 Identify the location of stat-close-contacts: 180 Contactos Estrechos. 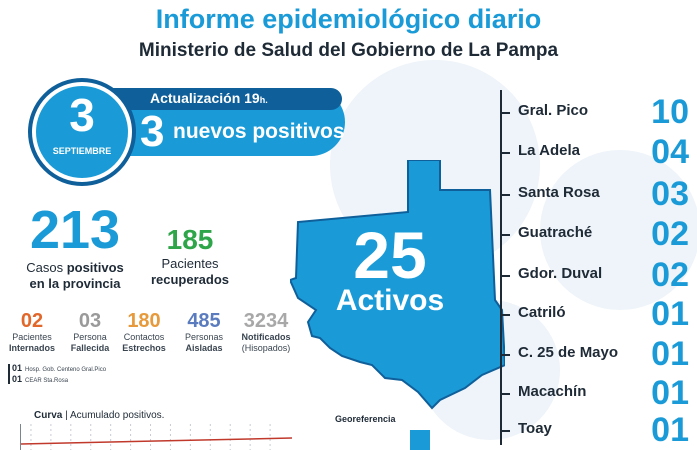
(144, 331).